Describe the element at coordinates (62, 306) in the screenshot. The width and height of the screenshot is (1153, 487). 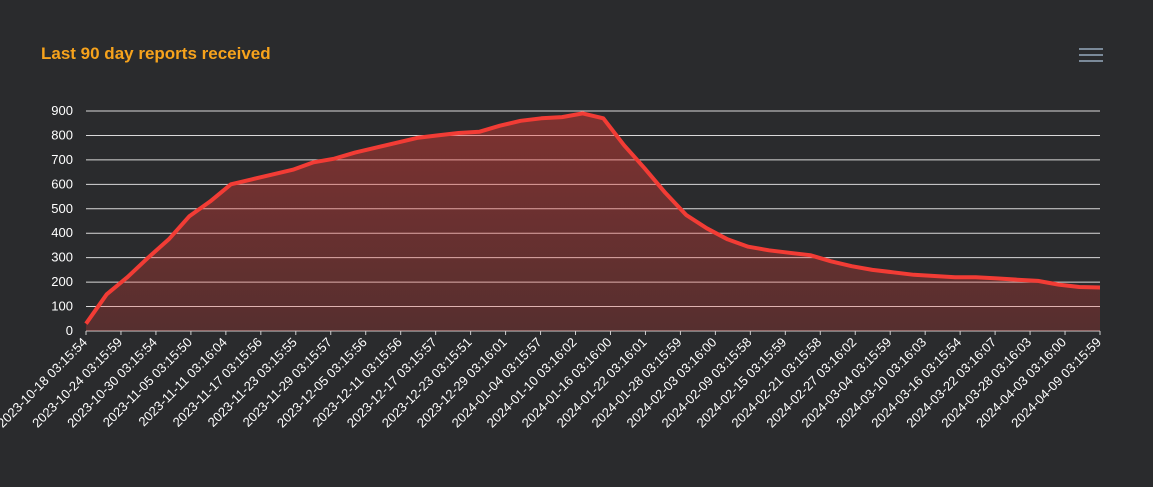
I see `y-tick-label: 100` at that location.